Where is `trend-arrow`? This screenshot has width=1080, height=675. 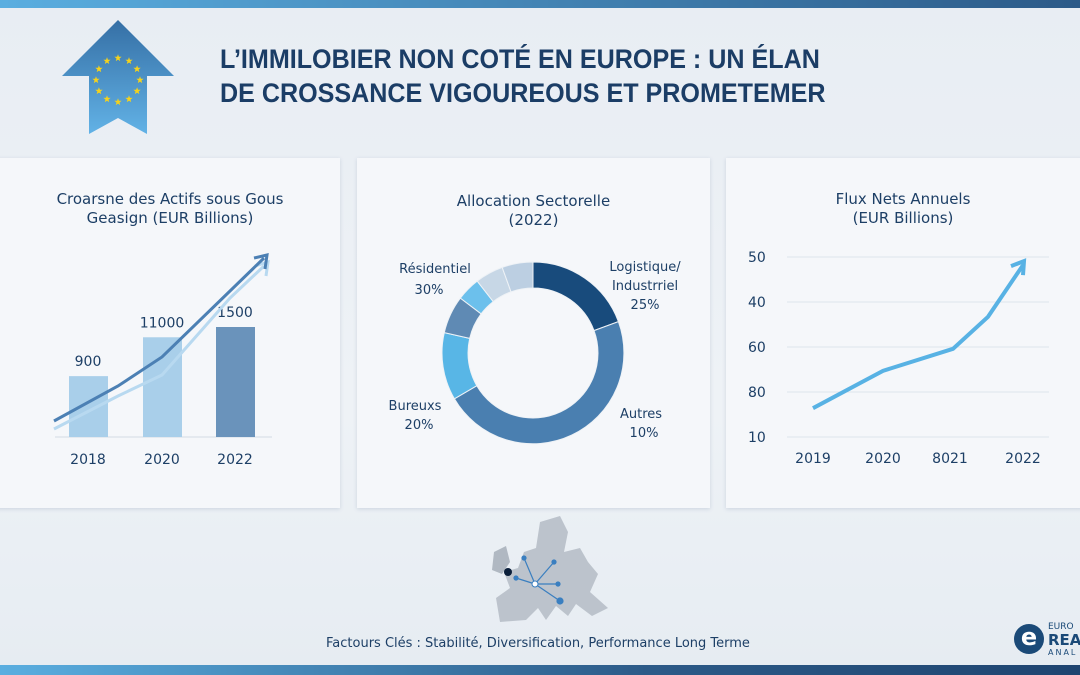 trend-arrow is located at coordinates (159, 339).